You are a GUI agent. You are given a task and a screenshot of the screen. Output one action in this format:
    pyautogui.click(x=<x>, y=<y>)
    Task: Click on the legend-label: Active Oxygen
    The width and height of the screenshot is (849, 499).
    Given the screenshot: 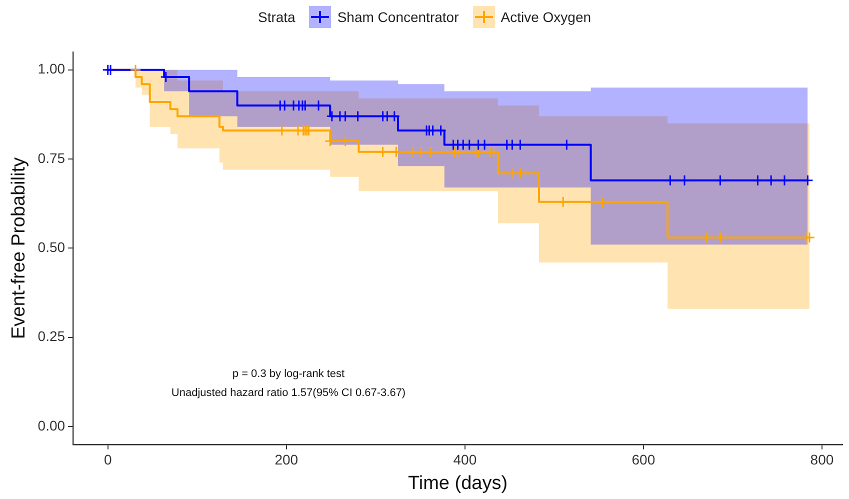 What is the action you would take?
    pyautogui.click(x=546, y=17)
    